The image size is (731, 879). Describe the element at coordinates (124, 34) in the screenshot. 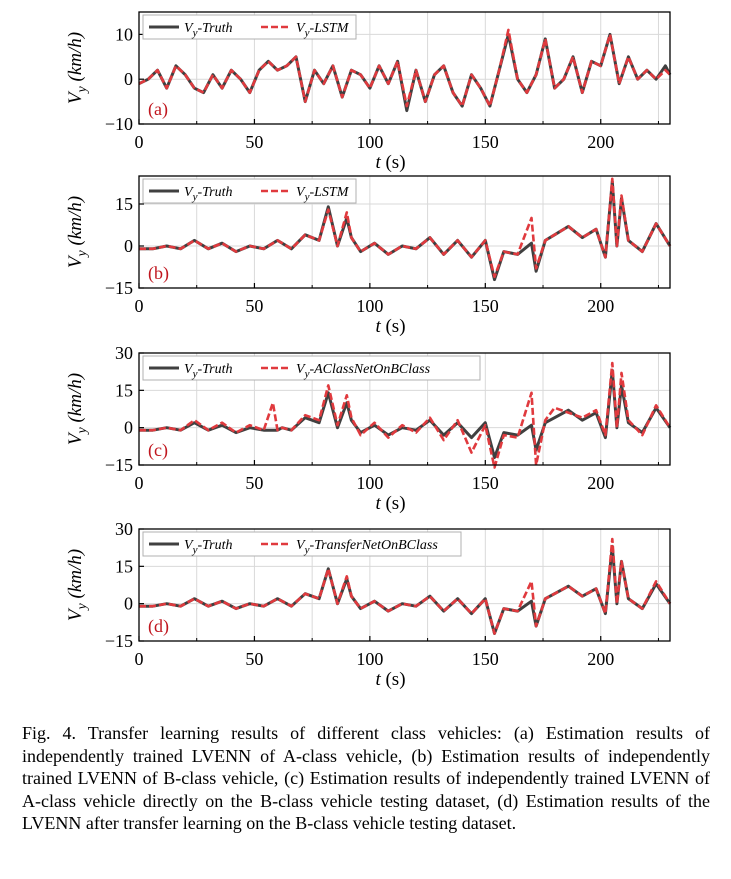

I see `y-tick-label: 10` at that location.